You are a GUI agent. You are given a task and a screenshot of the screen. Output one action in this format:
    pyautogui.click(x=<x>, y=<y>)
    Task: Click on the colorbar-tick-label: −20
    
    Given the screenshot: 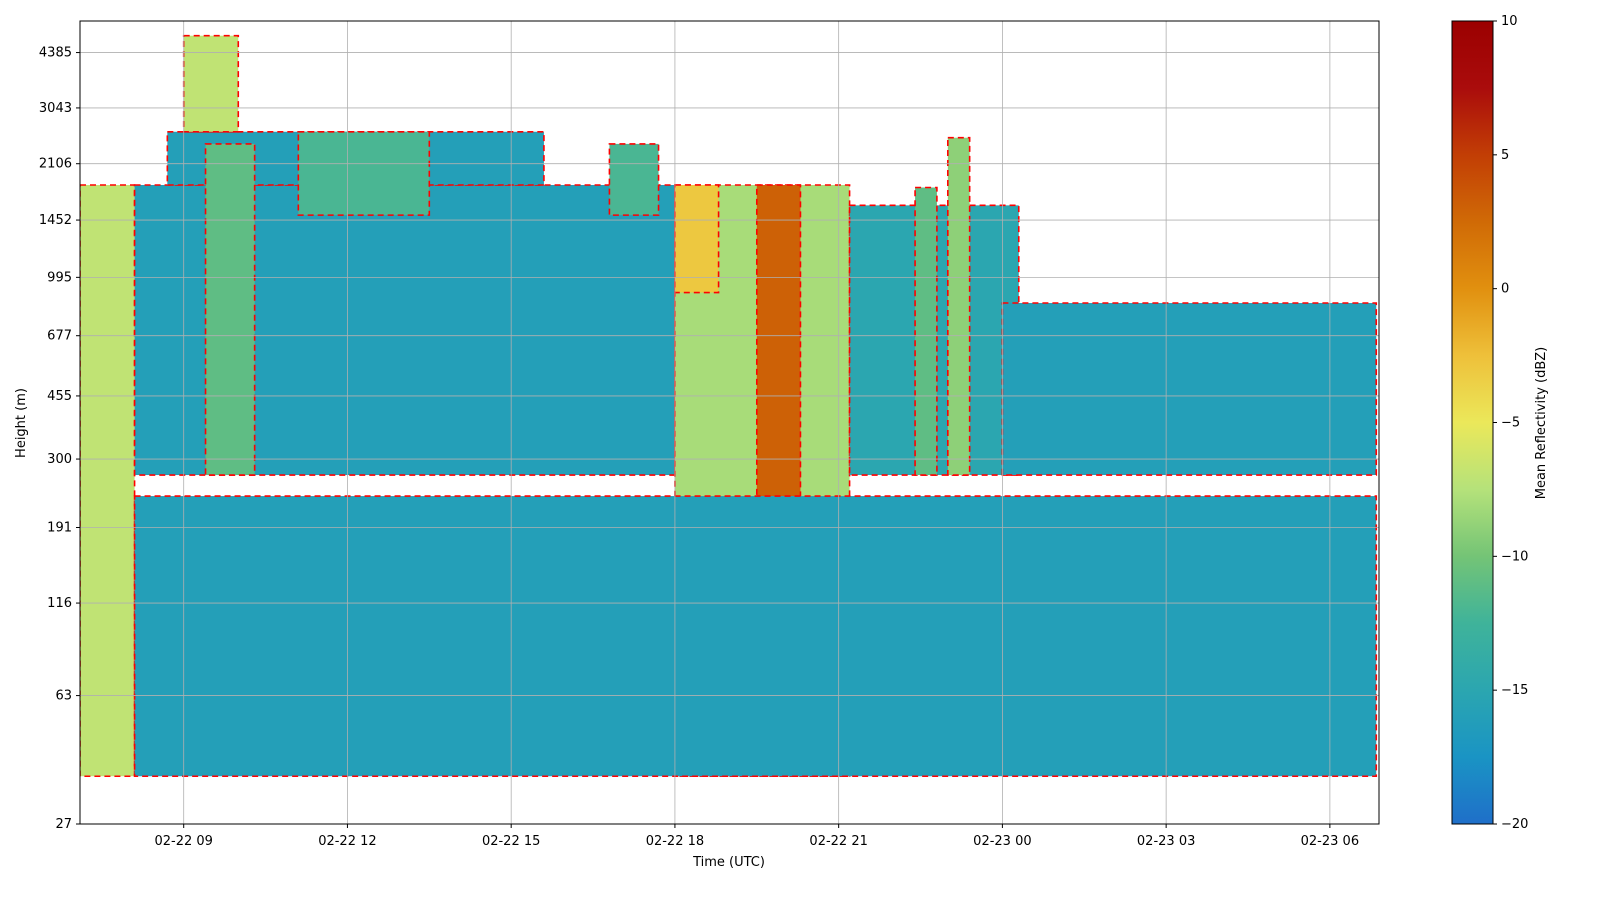 What is the action you would take?
    pyautogui.click(x=1514, y=824)
    